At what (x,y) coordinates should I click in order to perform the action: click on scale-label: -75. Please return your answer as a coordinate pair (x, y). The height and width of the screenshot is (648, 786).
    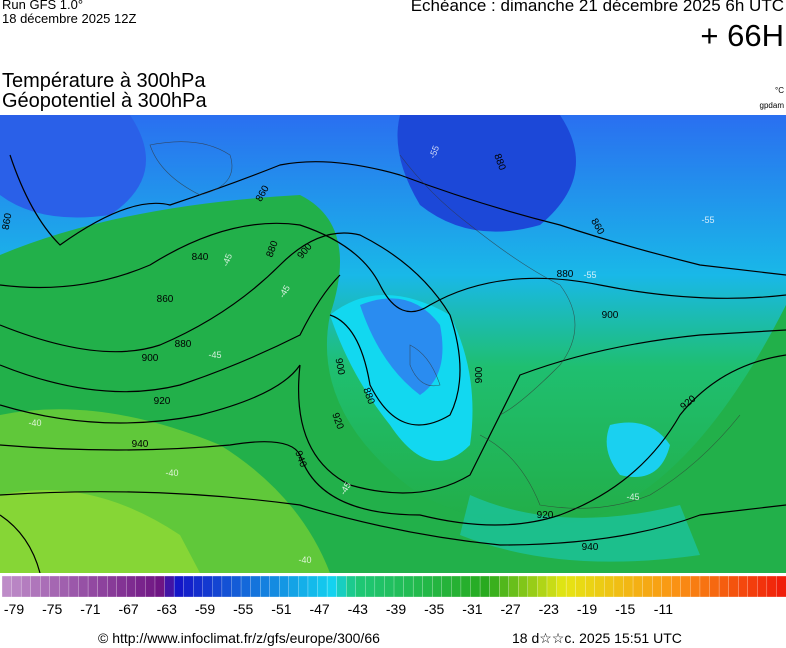
    Looking at the image, I should click on (52, 609).